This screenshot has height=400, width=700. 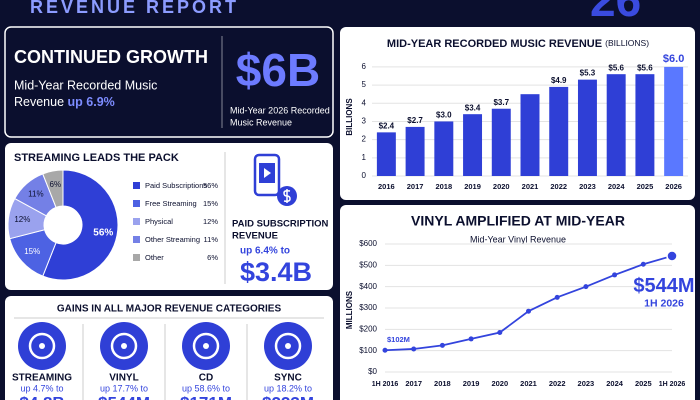 What do you see at coordinates (91, 102) in the screenshot?
I see `growth-change: up 6.9%` at bounding box center [91, 102].